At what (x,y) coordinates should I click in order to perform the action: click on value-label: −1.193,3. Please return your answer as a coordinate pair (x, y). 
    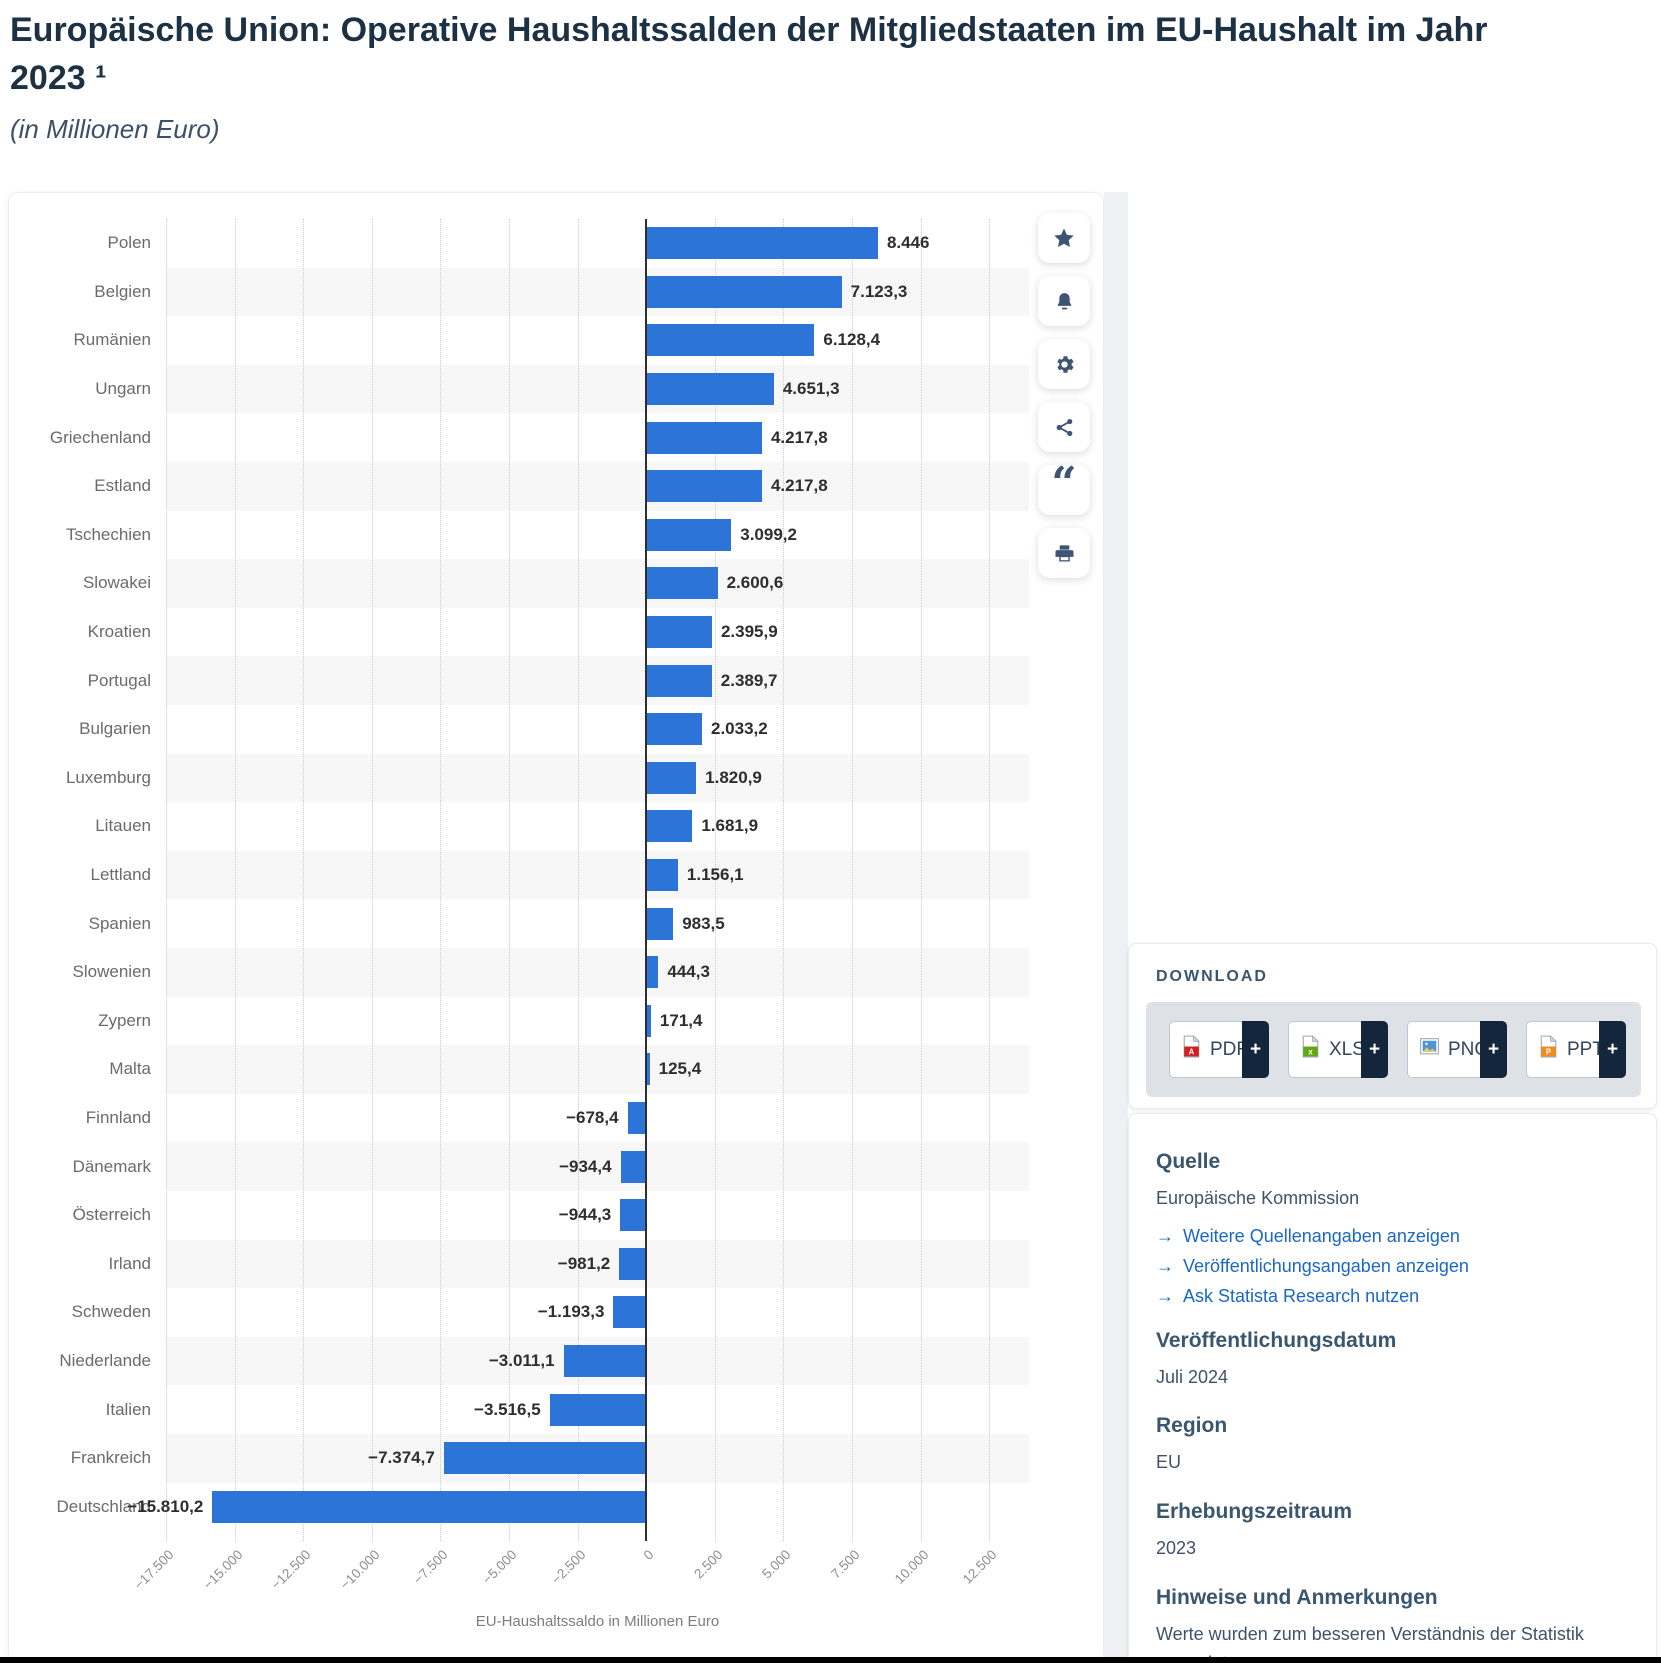
    Looking at the image, I should click on (571, 1312).